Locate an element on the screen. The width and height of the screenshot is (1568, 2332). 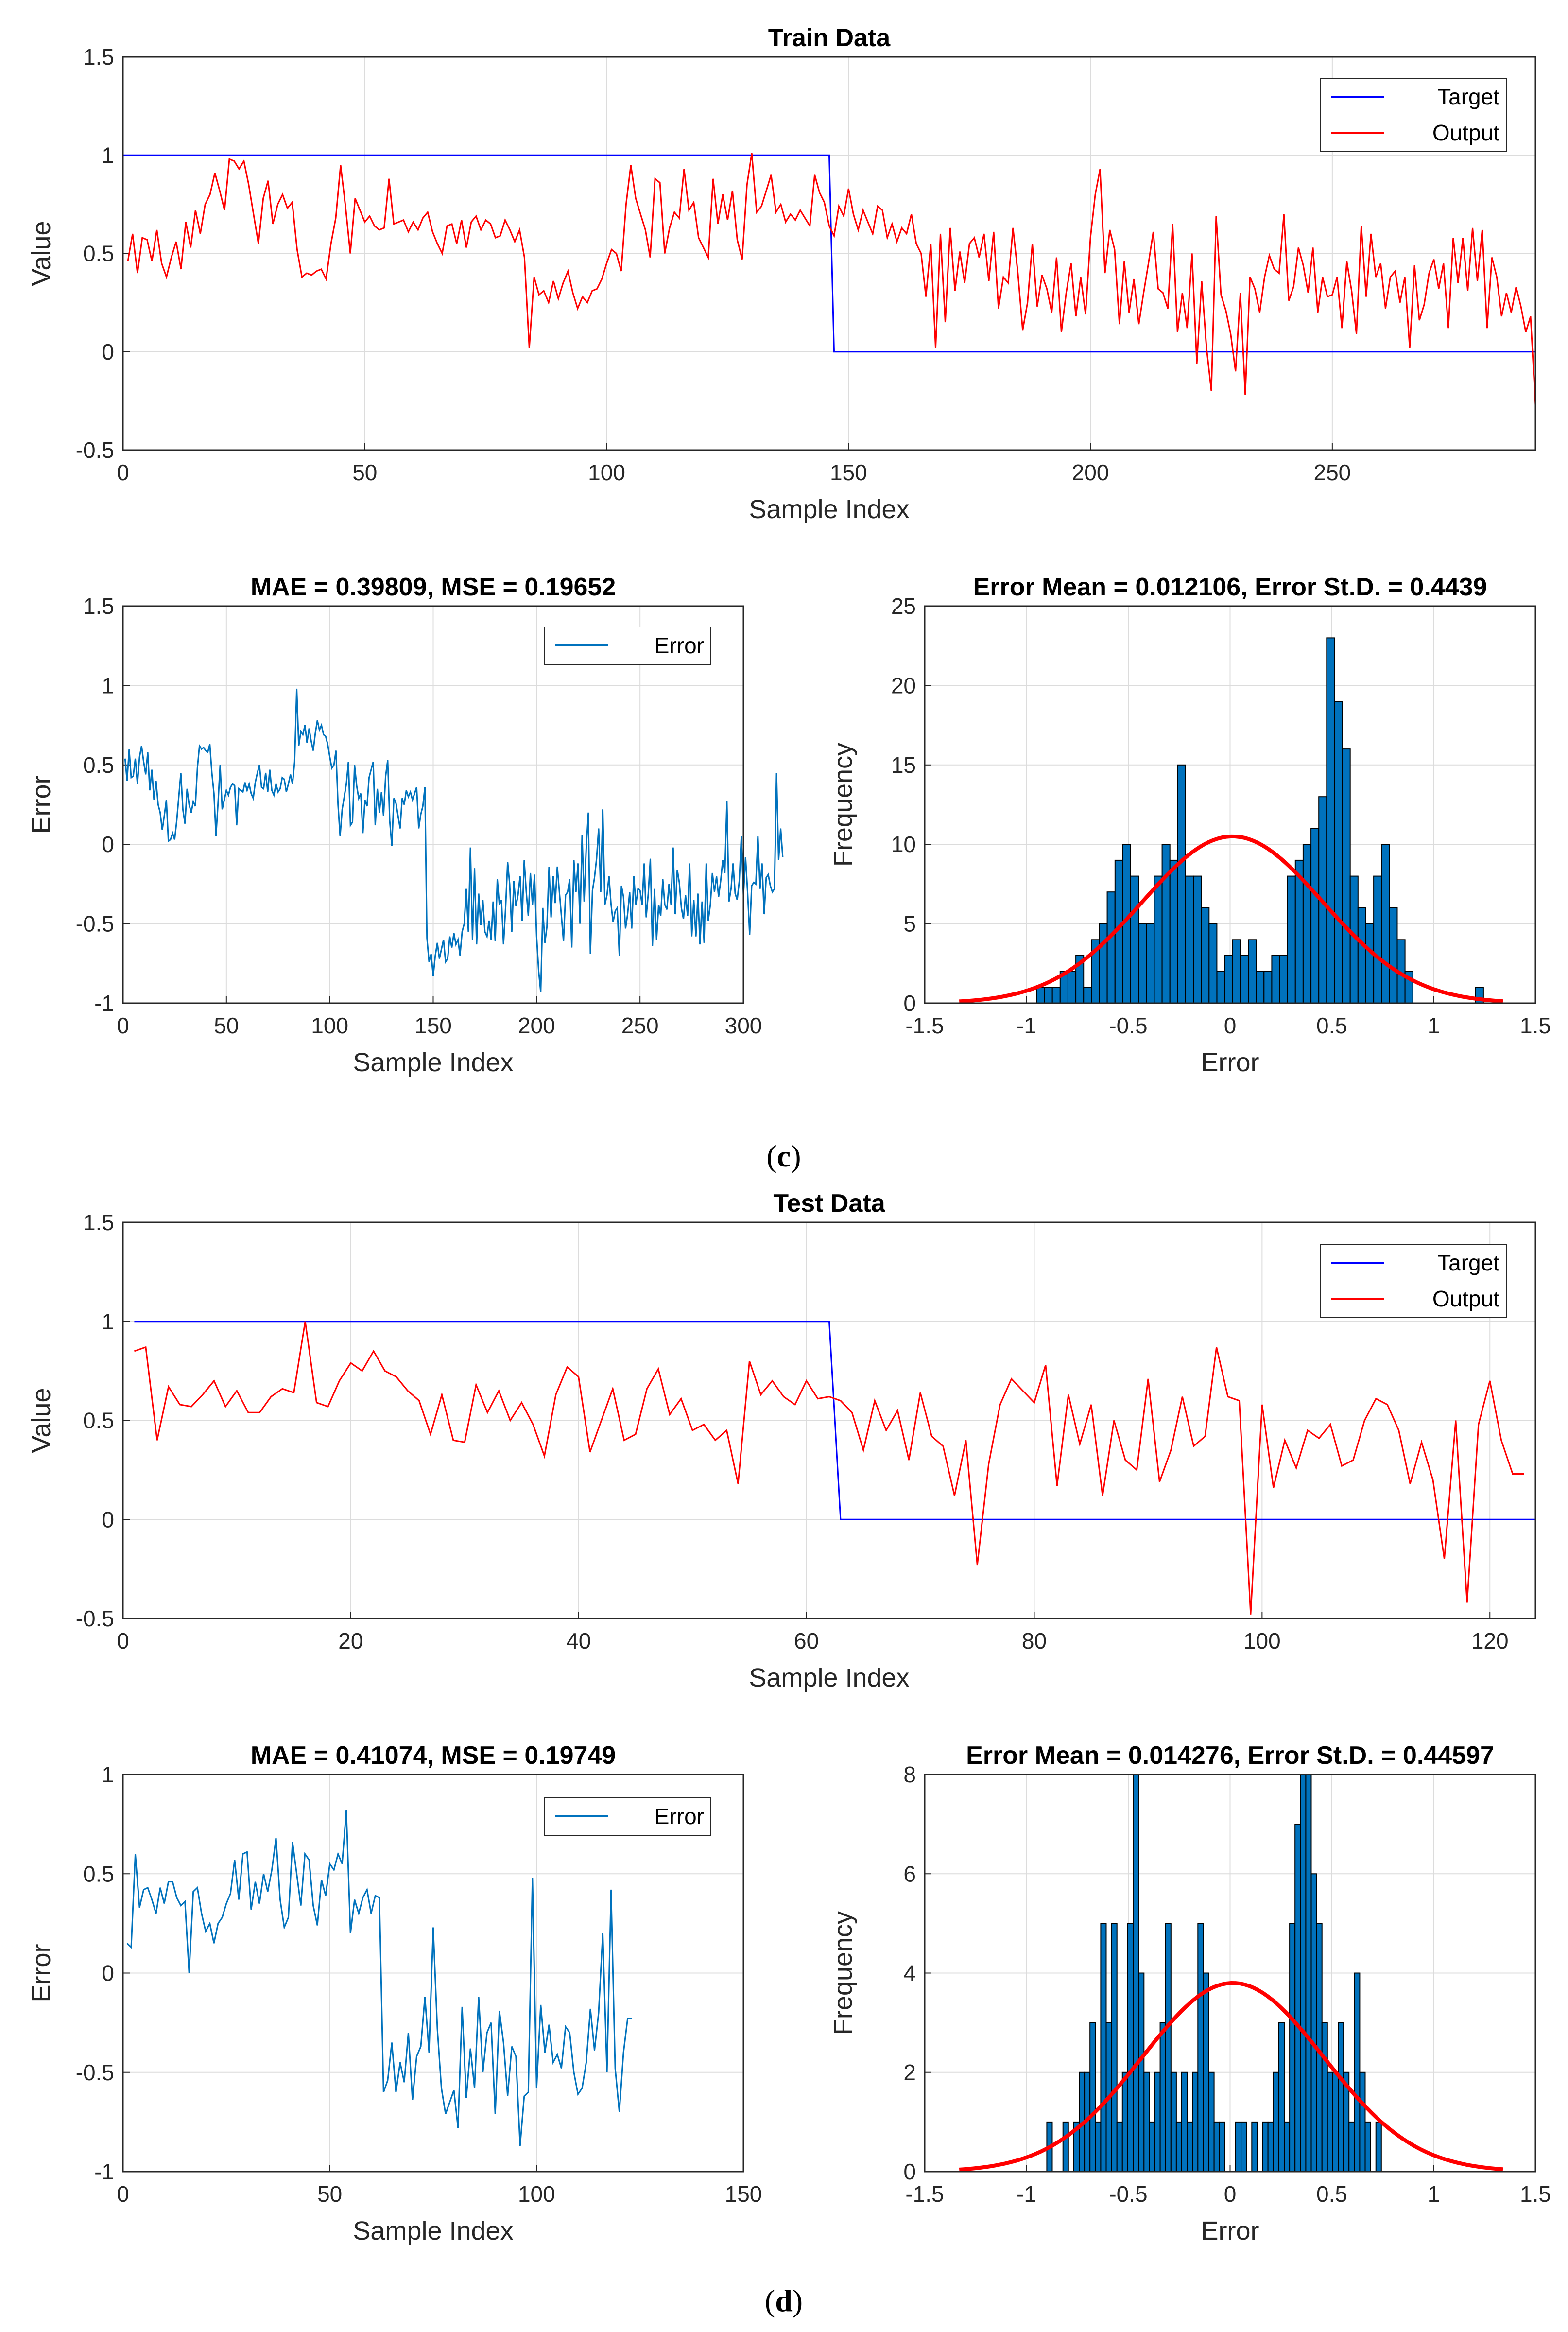
target-series-line is located at coordinates (829, 254).